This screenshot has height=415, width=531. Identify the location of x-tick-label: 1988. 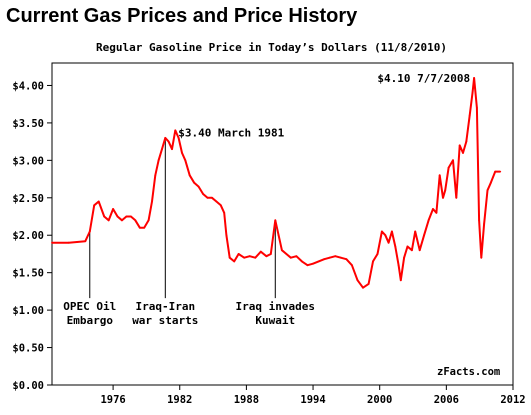
(246, 400).